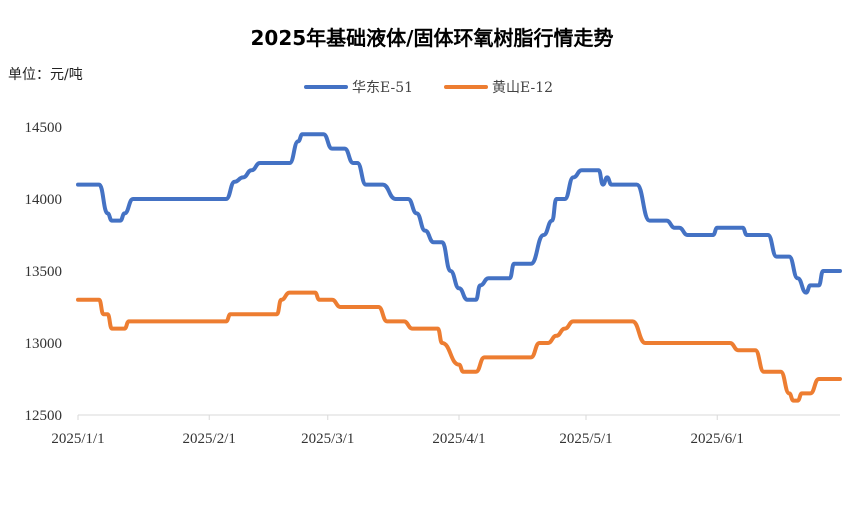 Image resolution: width=865 pixels, height=505 pixels. Describe the element at coordinates (522, 87) in the screenshot. I see `legend-label-series-1: 黄山E-12` at that location.